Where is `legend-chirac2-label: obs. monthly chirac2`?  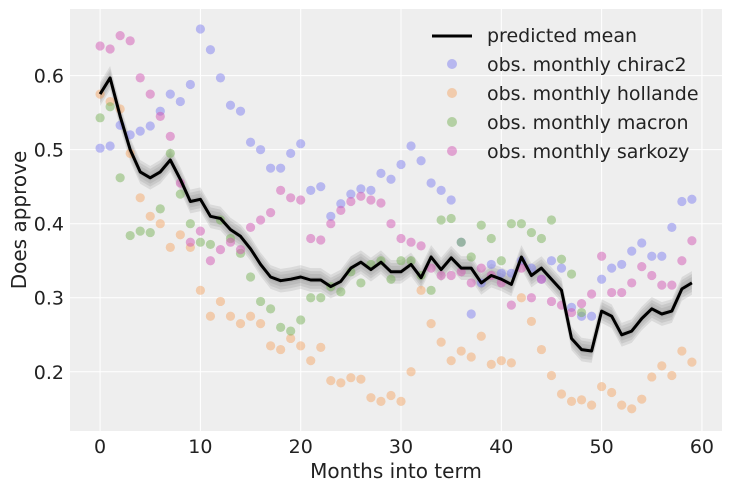
legend-chirac2-label: obs. monthly chirac2 is located at coordinates (587, 65).